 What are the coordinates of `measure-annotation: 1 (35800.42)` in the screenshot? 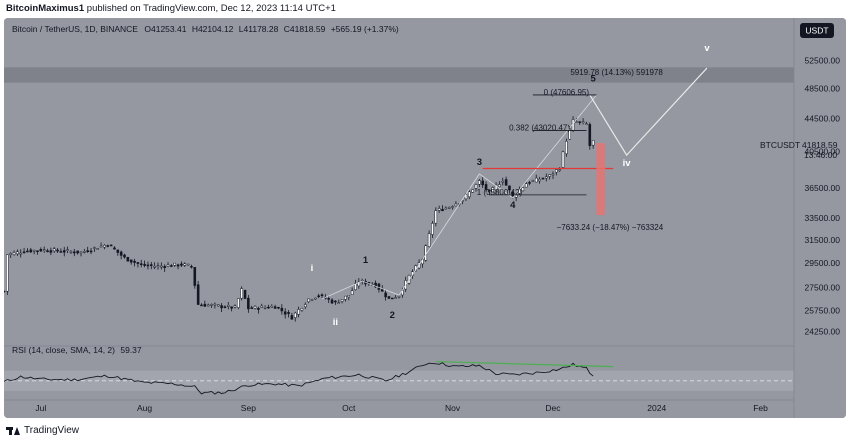 It's located at (500, 192).